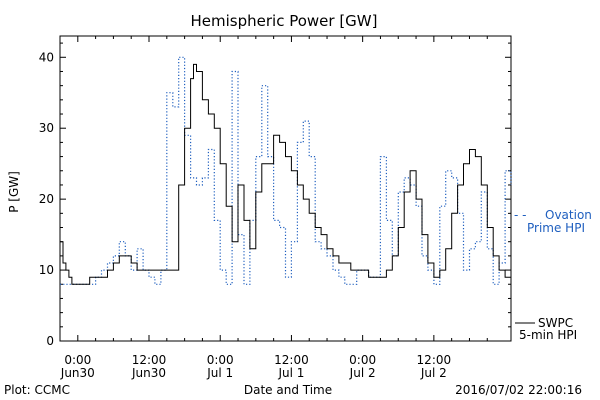 The image size is (600, 400). I want to click on legend-ovation: - - Ovation Prime HPI, so click(553, 221).